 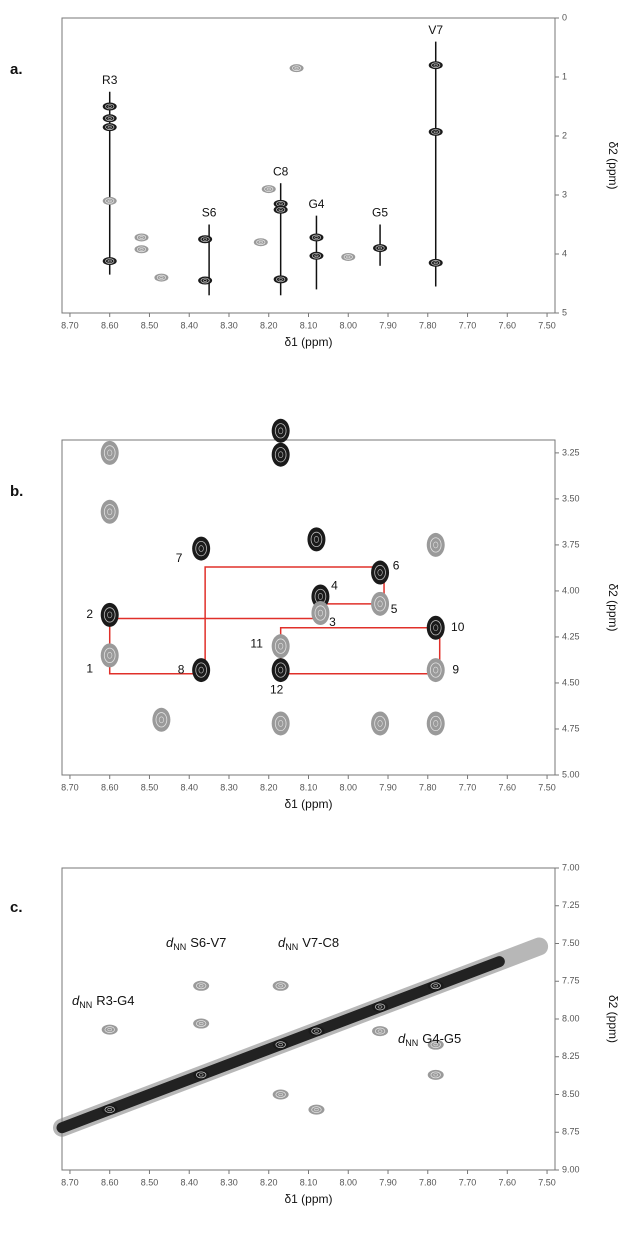 What do you see at coordinates (613, 607) in the screenshot?
I see `y-axis-label: δ2 (ppm)` at bounding box center [613, 607].